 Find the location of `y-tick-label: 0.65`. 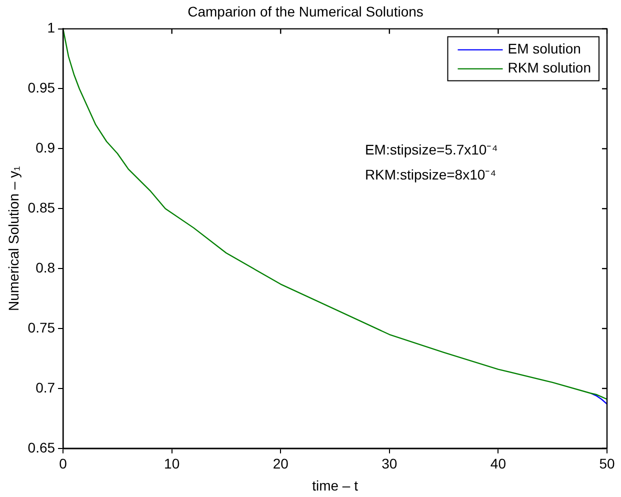

y-tick-label: 0.65 is located at coordinates (42, 447).